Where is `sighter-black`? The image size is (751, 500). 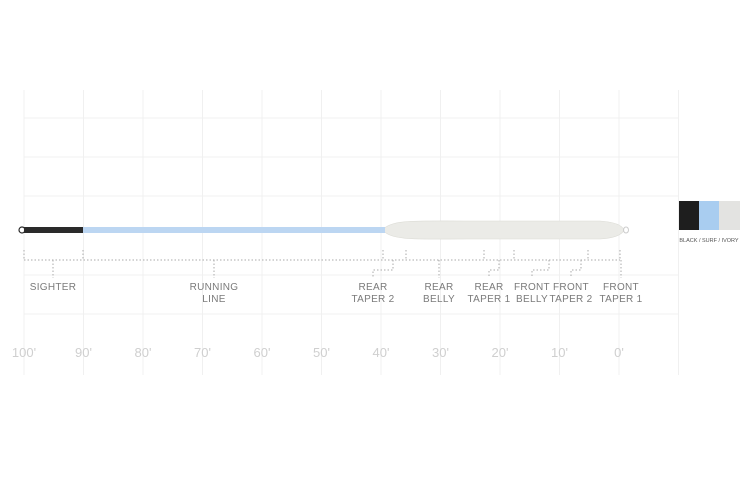 sighter-black is located at coordinates (53, 230).